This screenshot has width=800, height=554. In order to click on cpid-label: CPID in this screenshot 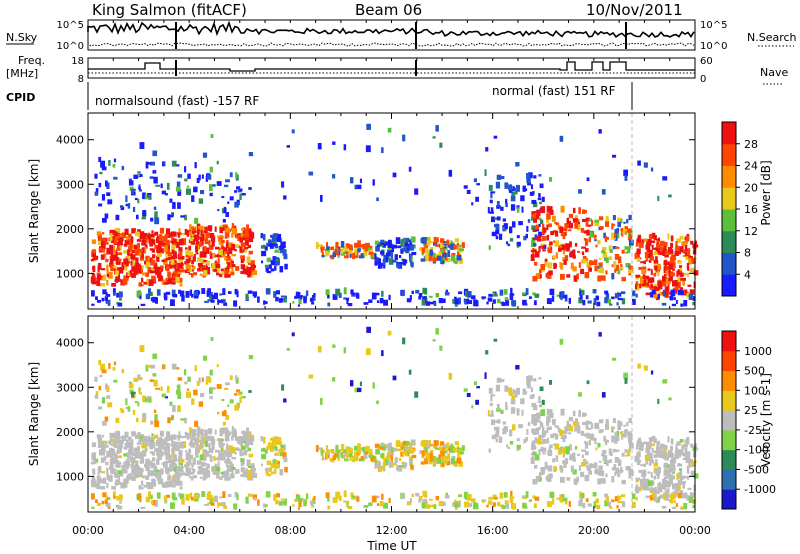, I will do `click(20, 97)`.